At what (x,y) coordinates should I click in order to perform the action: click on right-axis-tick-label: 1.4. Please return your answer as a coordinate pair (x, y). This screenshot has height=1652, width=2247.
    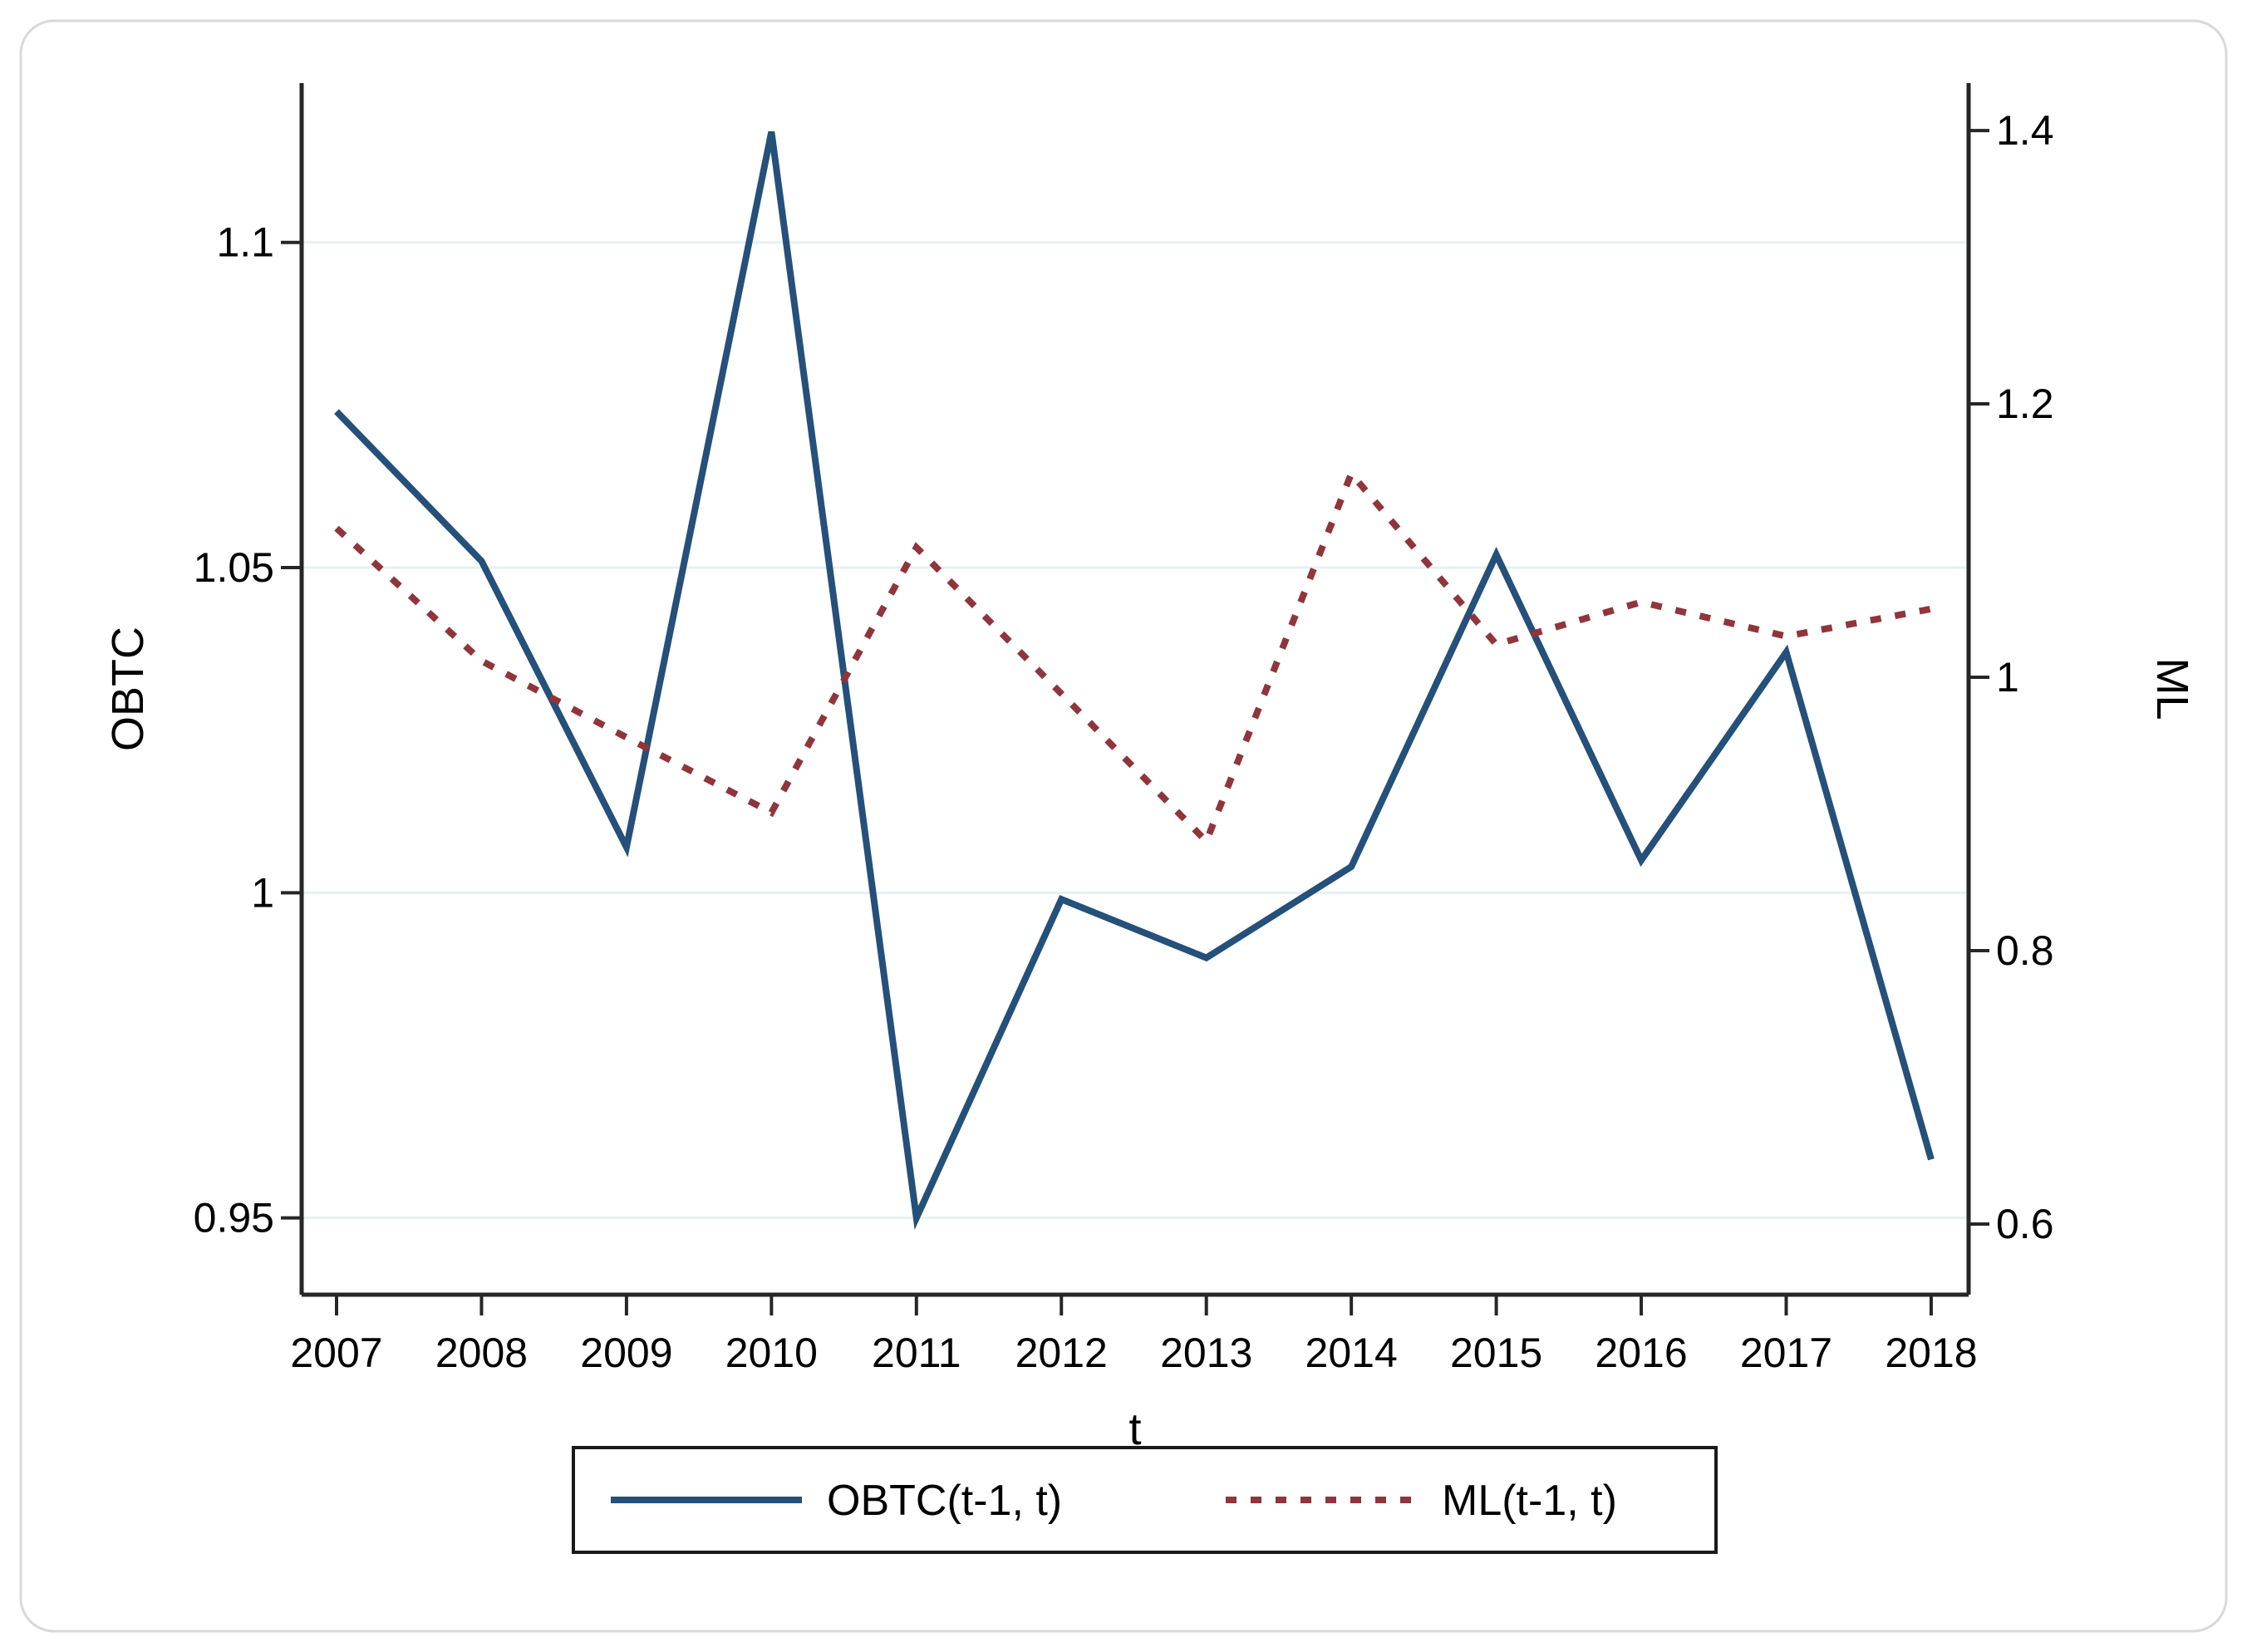
    Looking at the image, I should click on (2025, 130).